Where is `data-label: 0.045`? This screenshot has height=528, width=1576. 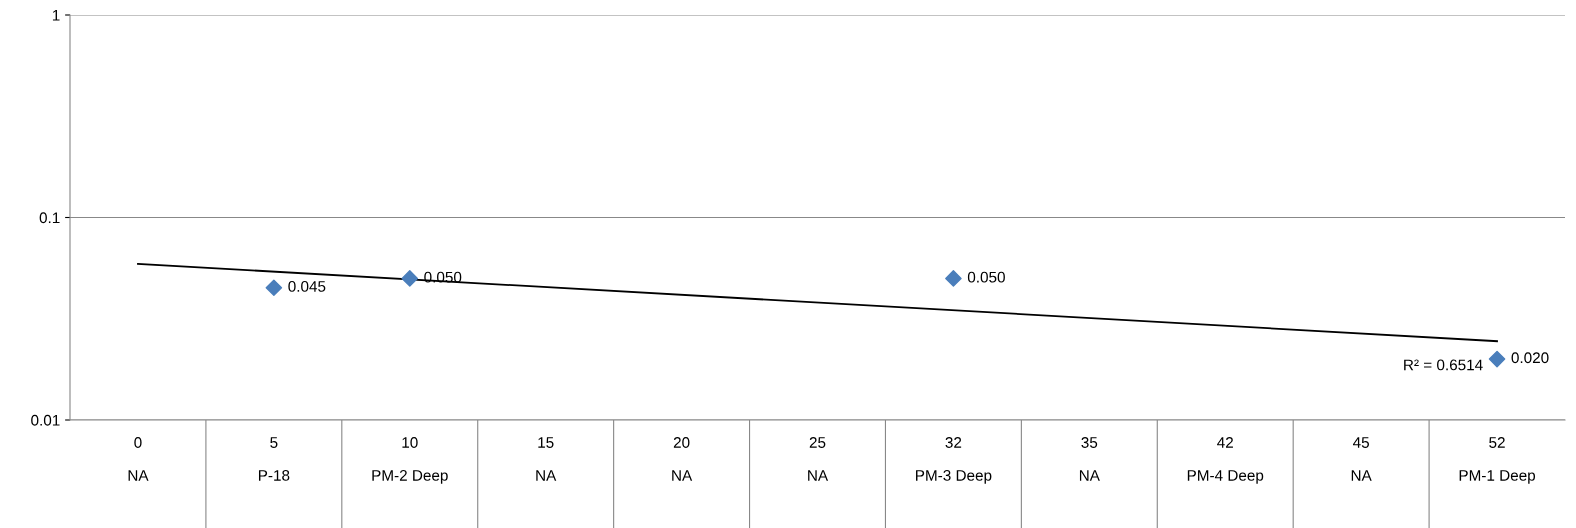
data-label: 0.045 is located at coordinates (307, 286).